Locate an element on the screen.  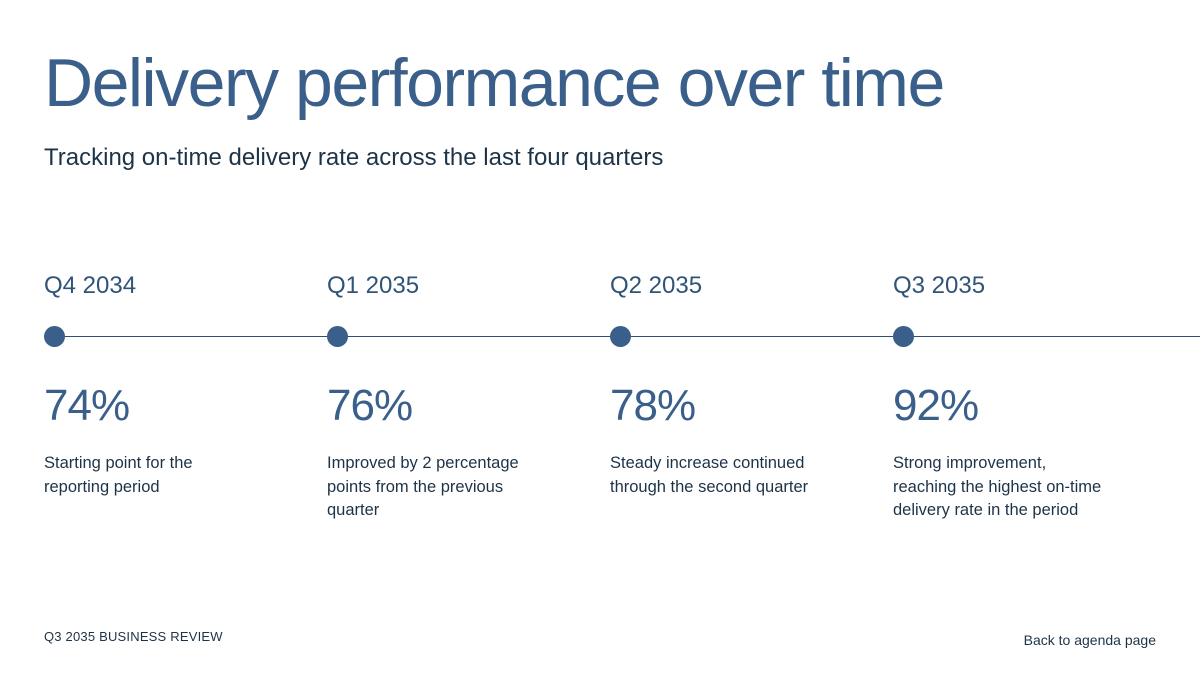
milestone-quarter: Q4 2034 is located at coordinates (90, 285).